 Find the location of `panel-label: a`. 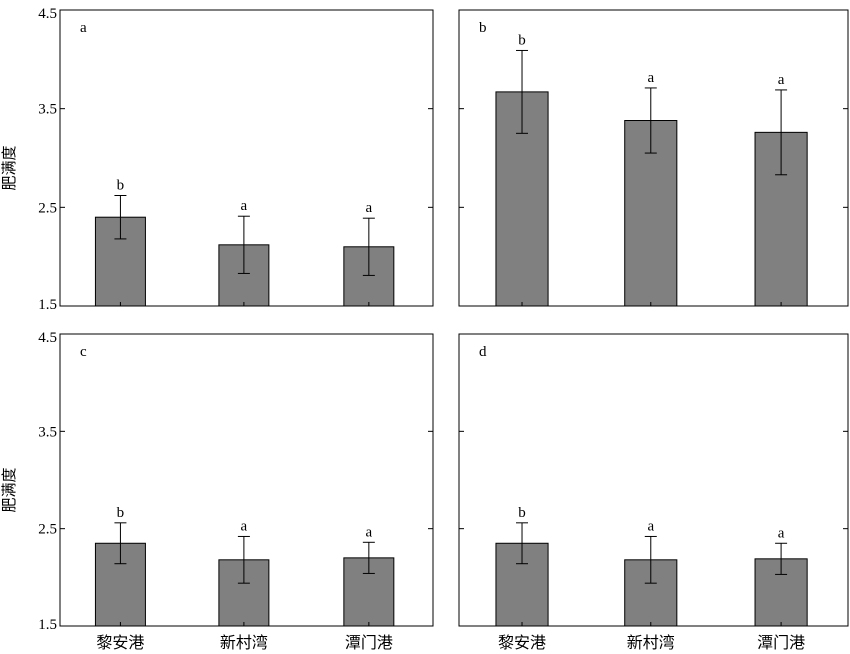

panel-label: a is located at coordinates (83, 28).